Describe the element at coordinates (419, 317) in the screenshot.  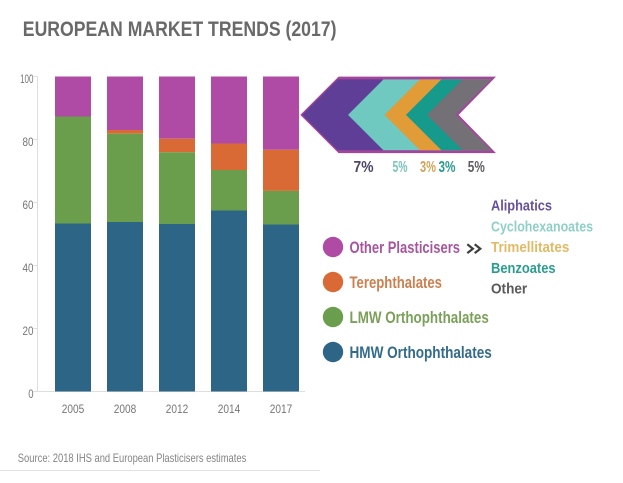
I see `svg-text: LMW Orthophthalates` at that location.